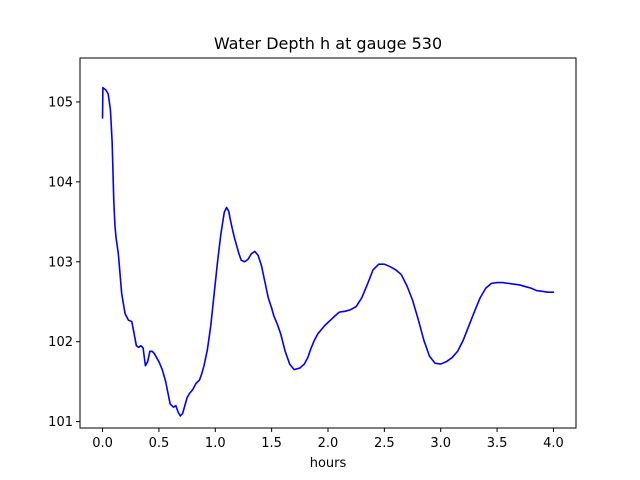  What do you see at coordinates (328, 43) in the screenshot?
I see `chart-title: Water Depth h at gauge 530` at bounding box center [328, 43].